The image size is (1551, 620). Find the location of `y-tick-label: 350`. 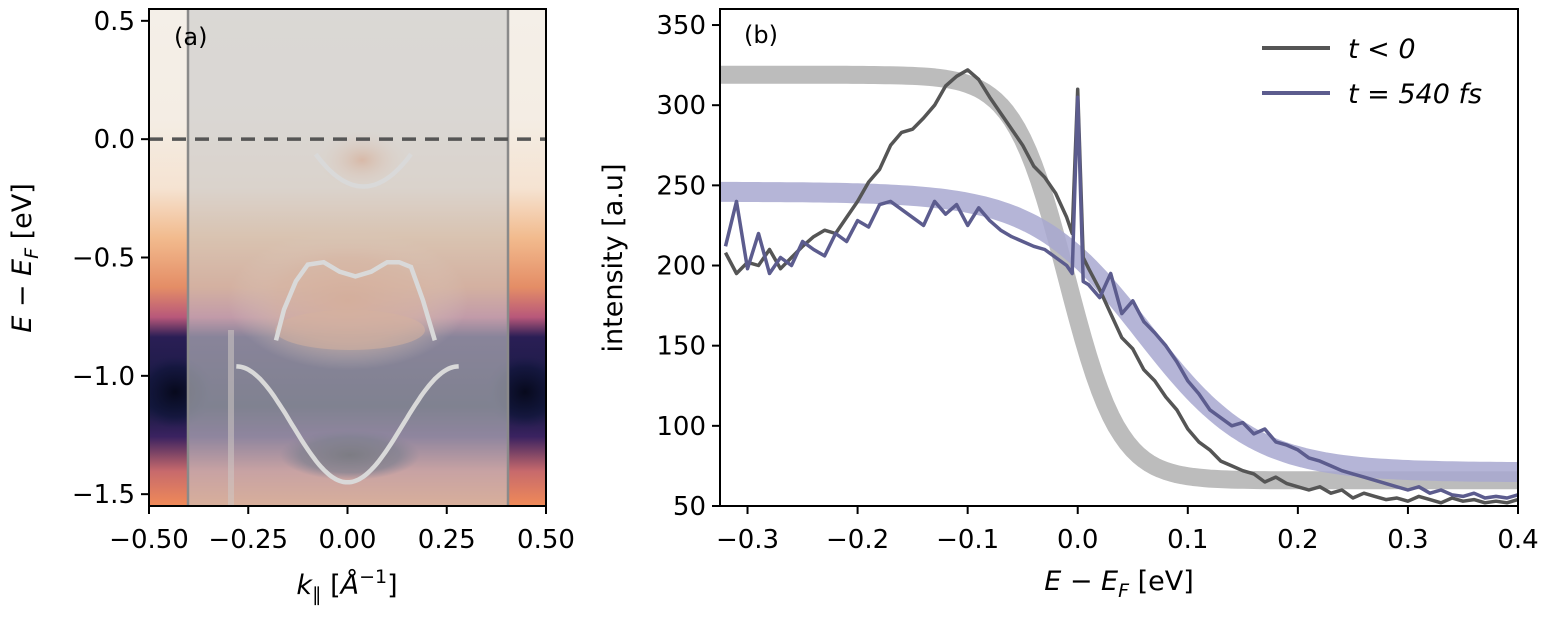

y-tick-label: 350 is located at coordinates (681, 26).